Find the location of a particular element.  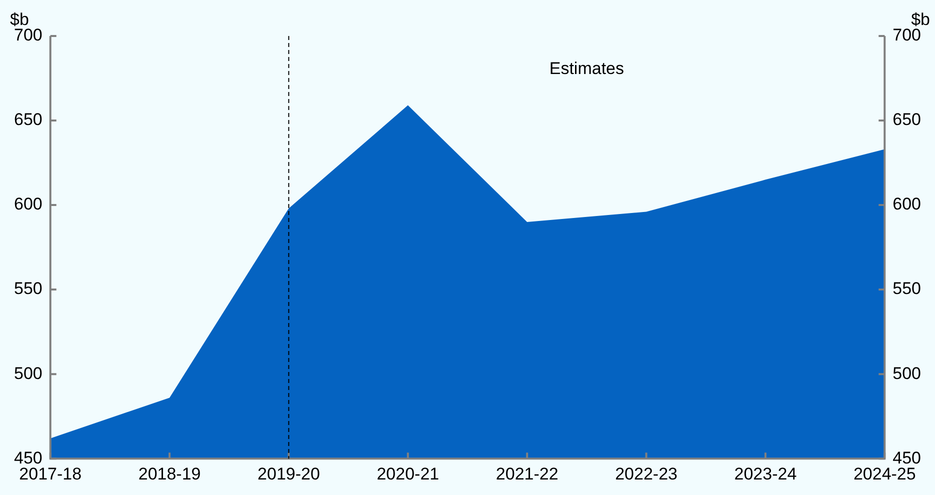

y2-tick-label: 550 is located at coordinates (907, 288).